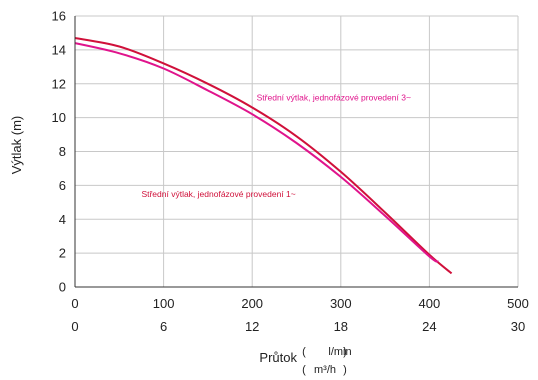 This screenshot has height=380, width=538. Describe the element at coordinates (430, 303) in the screenshot. I see `x-tick-label: 400` at that location.